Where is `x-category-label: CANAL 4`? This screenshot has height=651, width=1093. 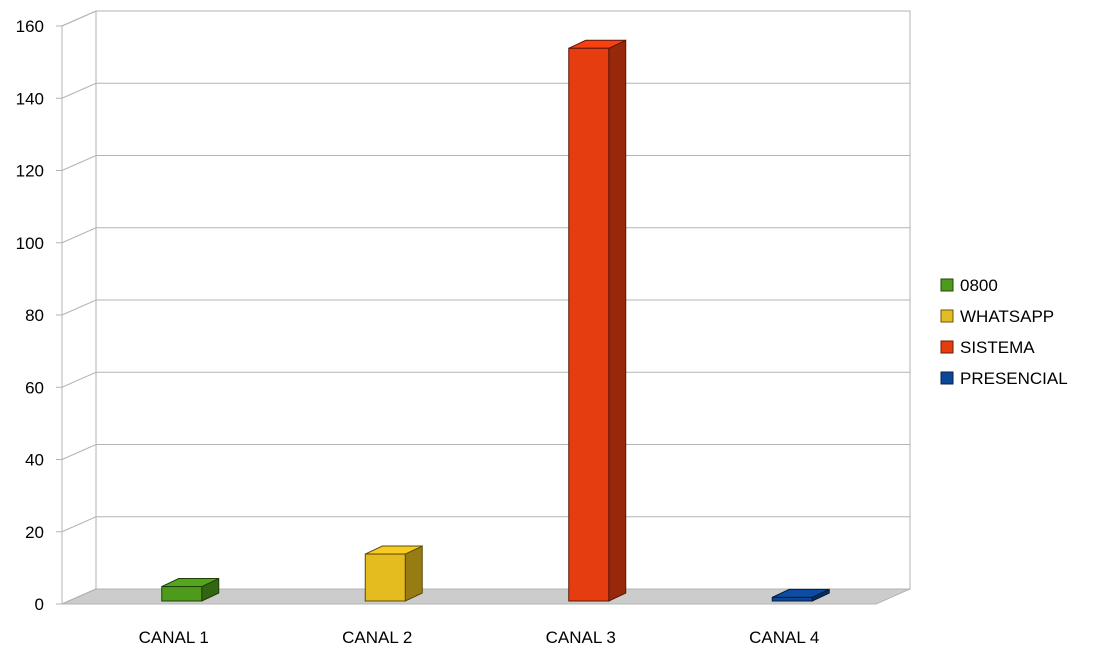 x-category-label: CANAL 4 is located at coordinates (784, 637).